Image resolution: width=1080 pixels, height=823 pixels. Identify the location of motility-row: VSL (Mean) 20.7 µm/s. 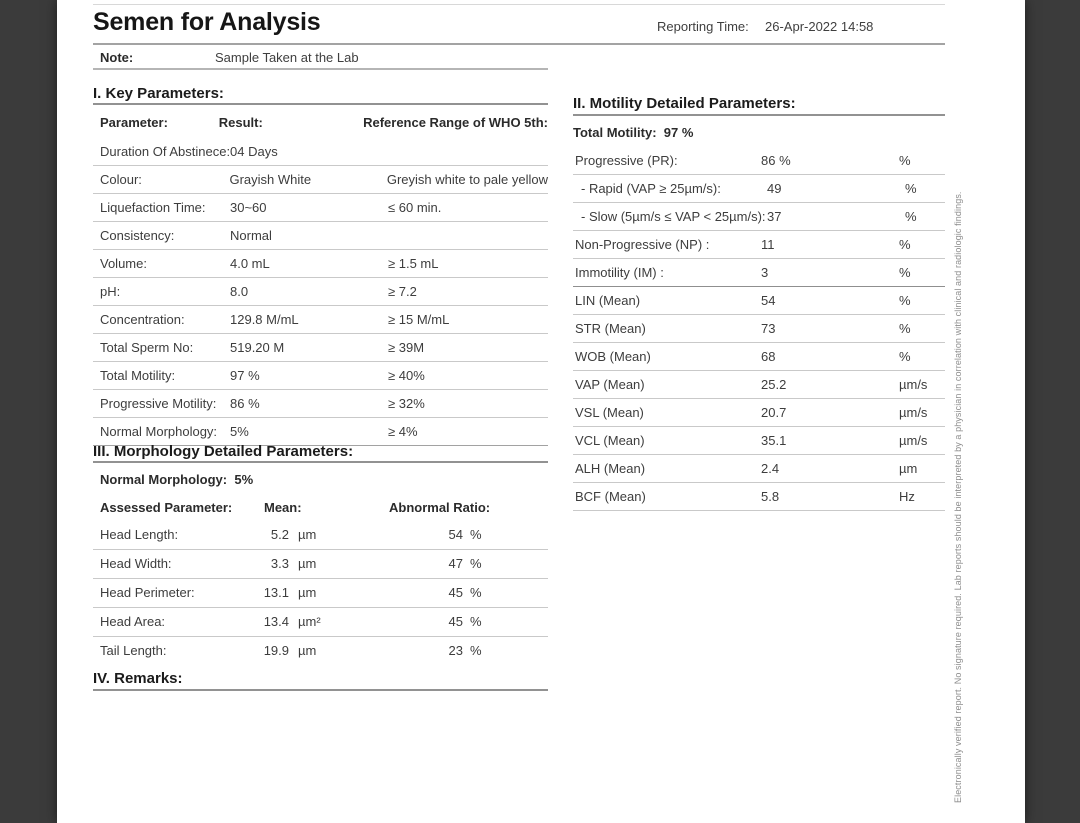
(759, 413).